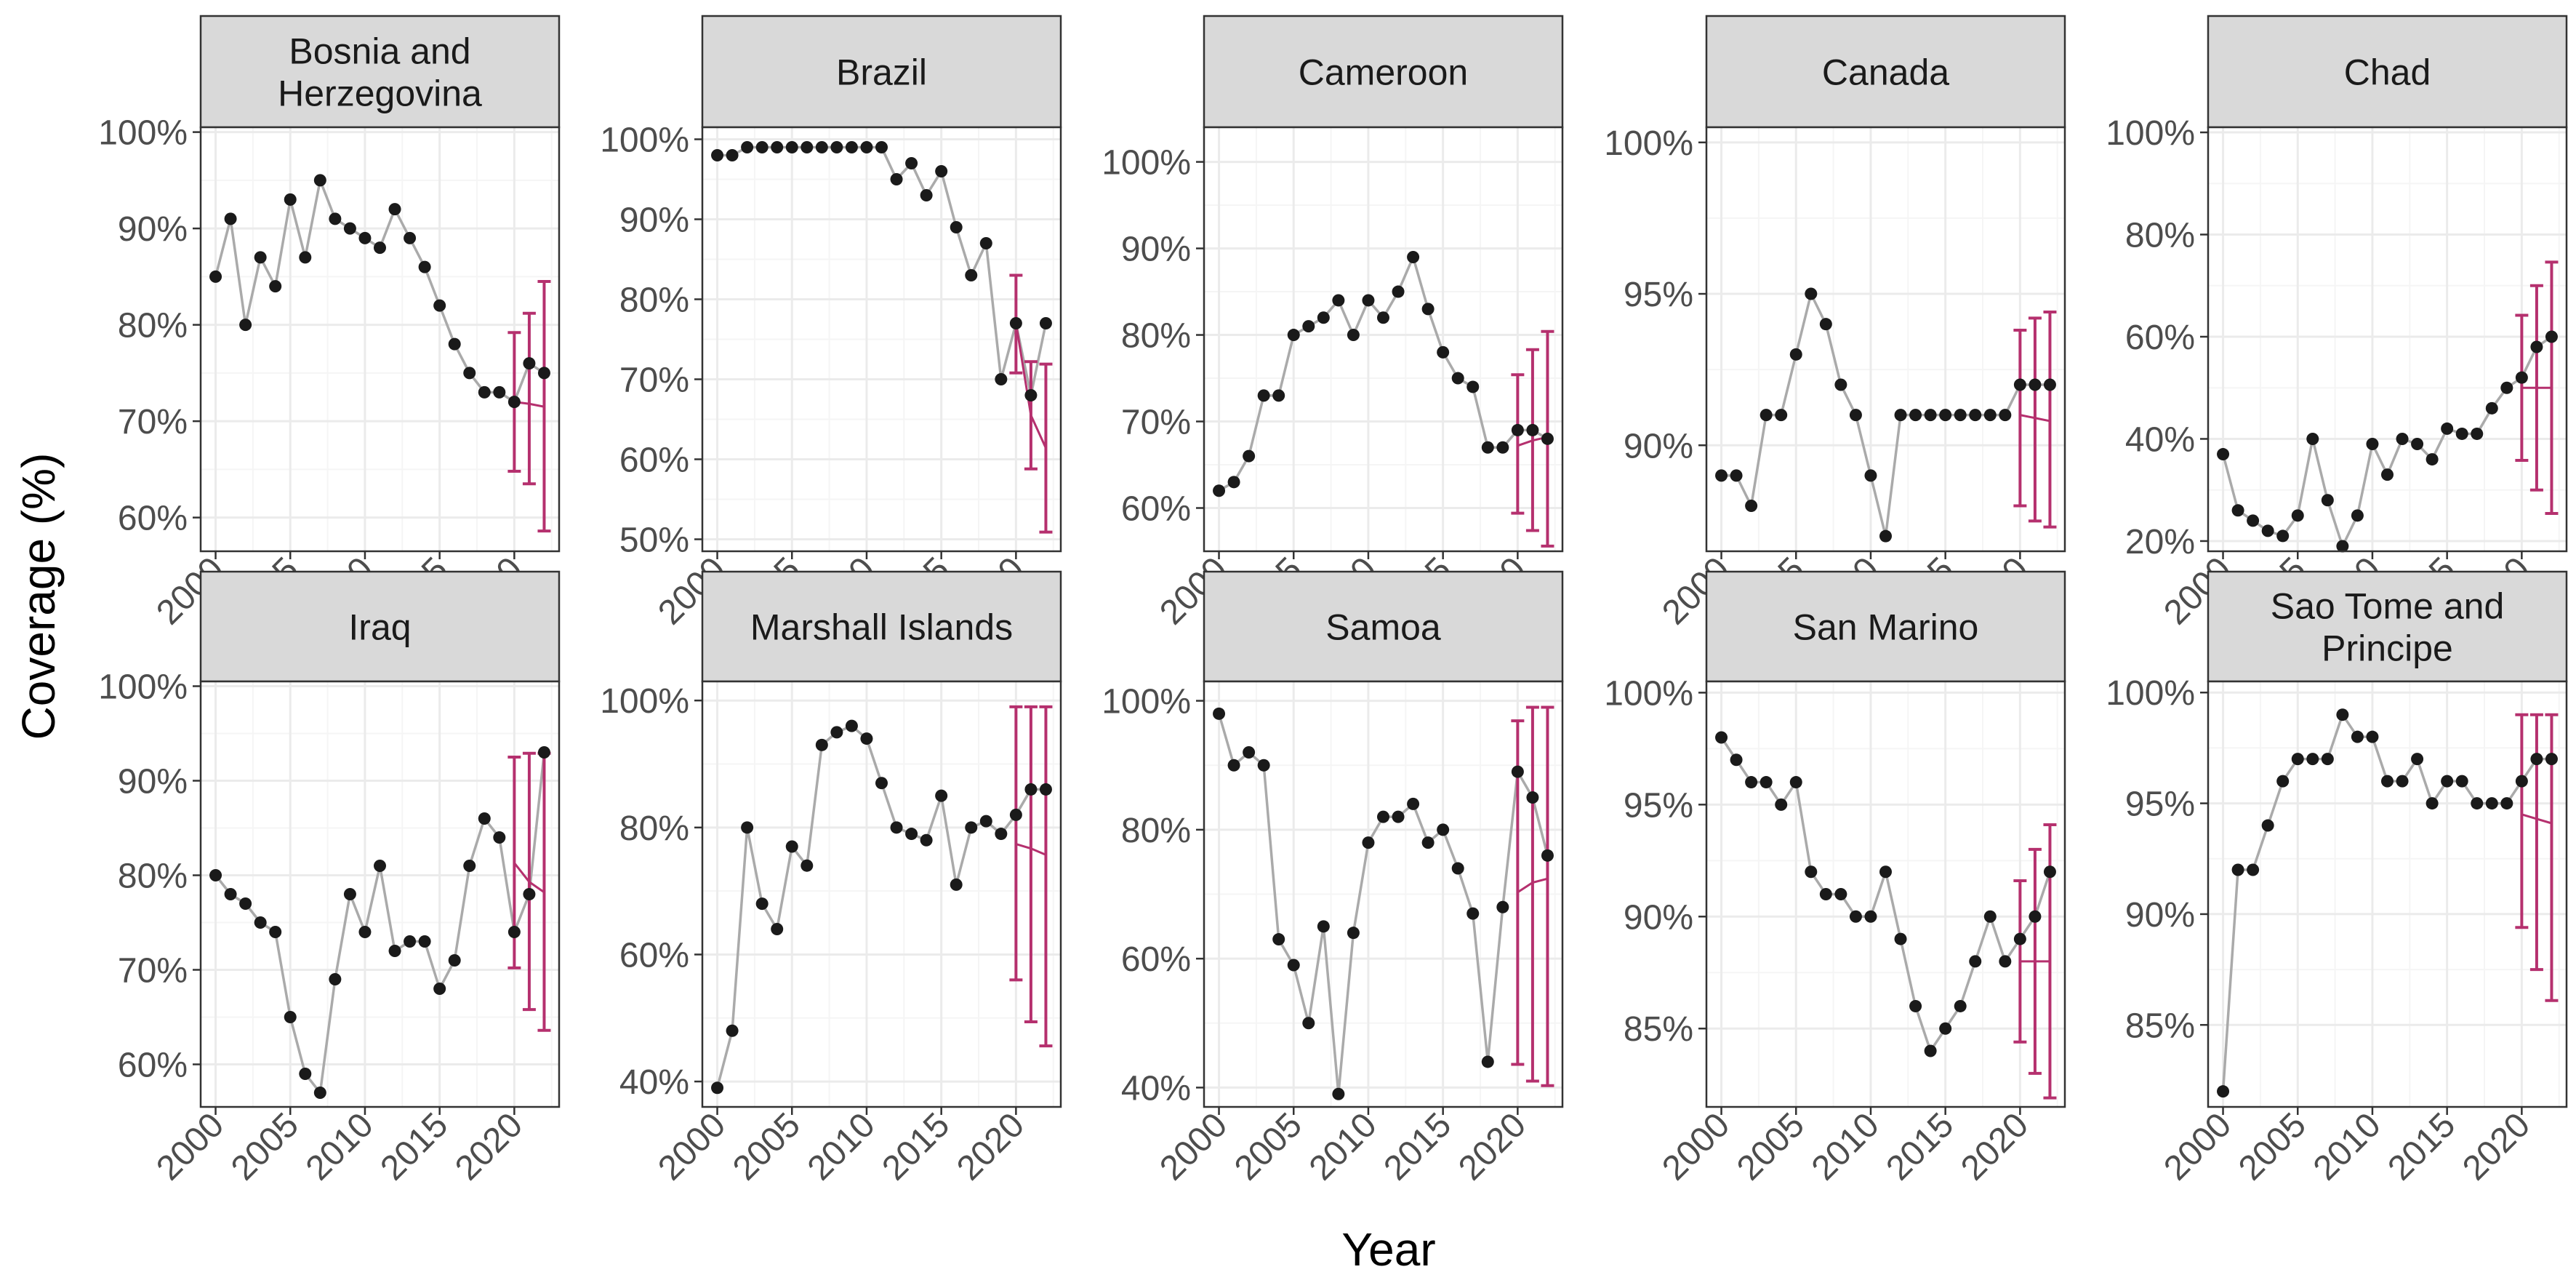 This screenshot has width=2576, height=1288. Describe the element at coordinates (654, 540) in the screenshot. I see `y-tick-label: 50%` at that location.